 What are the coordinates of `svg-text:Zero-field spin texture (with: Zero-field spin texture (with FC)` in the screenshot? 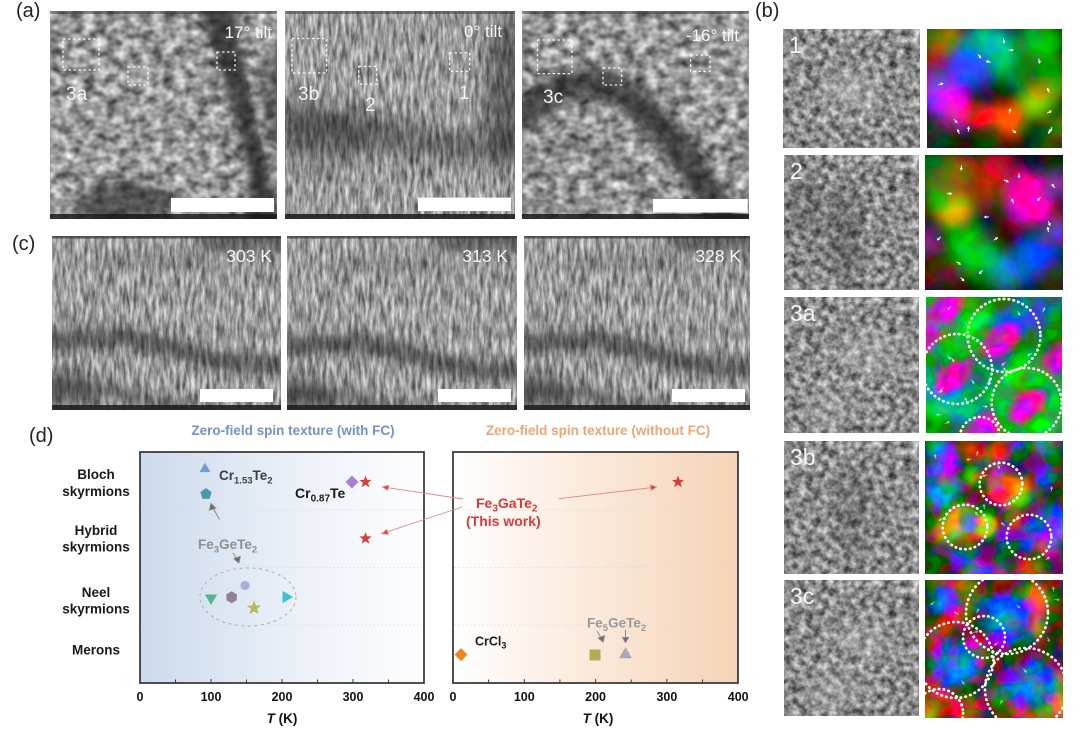 It's located at (292, 430).